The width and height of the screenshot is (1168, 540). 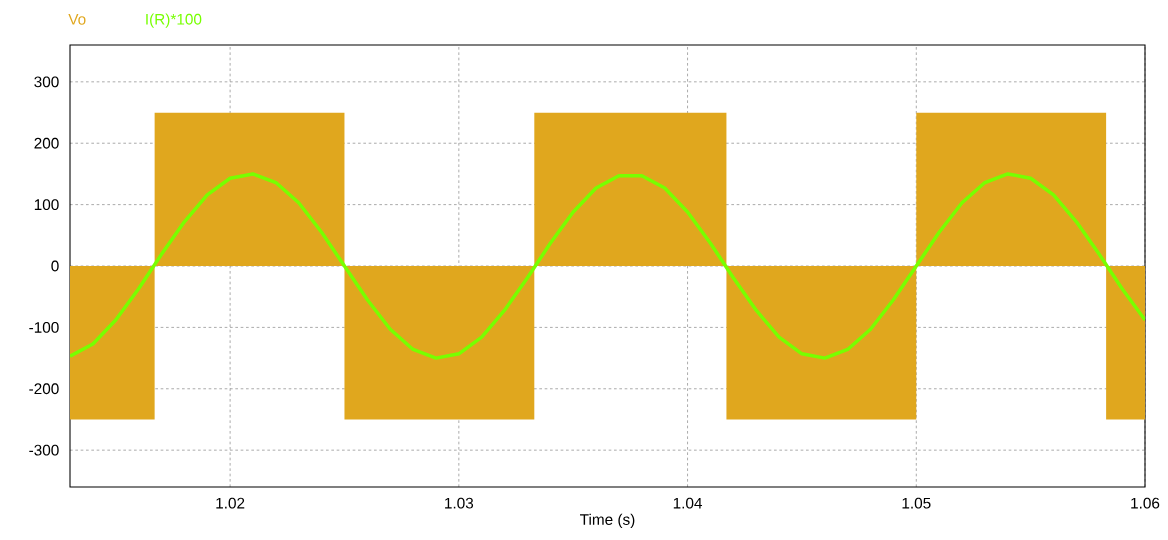 What do you see at coordinates (607, 520) in the screenshot?
I see `x-axis-title: Time (s)` at bounding box center [607, 520].